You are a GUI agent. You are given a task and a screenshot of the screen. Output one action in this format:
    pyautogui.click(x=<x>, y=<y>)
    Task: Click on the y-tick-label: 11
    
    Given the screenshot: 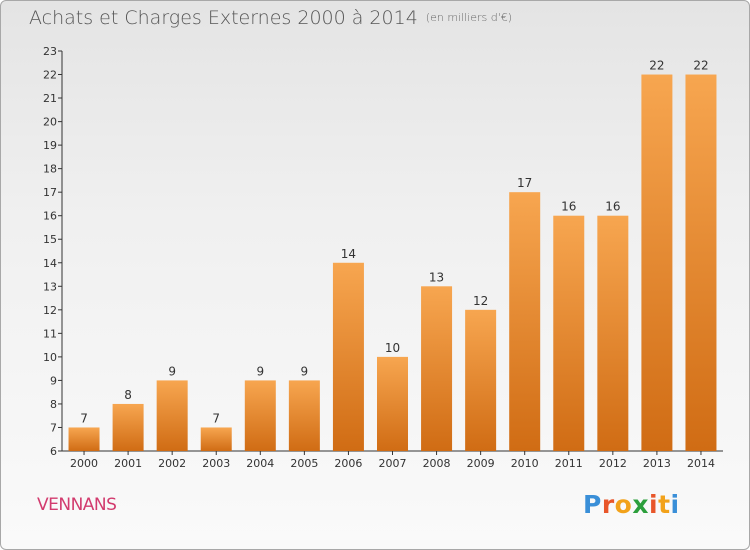 What is the action you would take?
    pyautogui.click(x=50, y=333)
    